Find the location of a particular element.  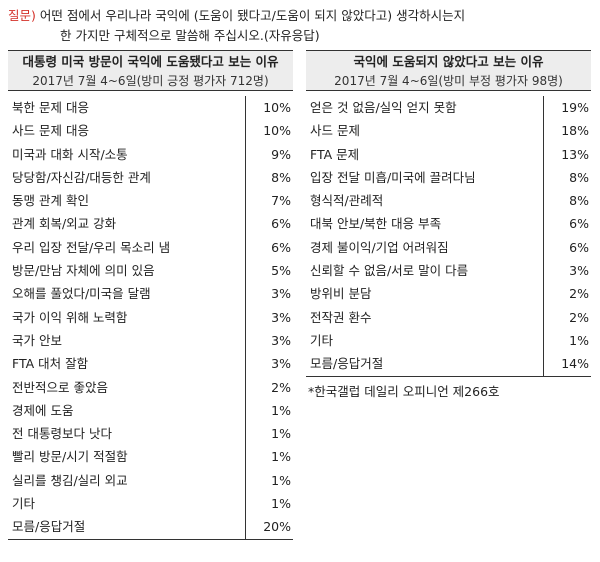

row-value: 14% is located at coordinates (575, 364).